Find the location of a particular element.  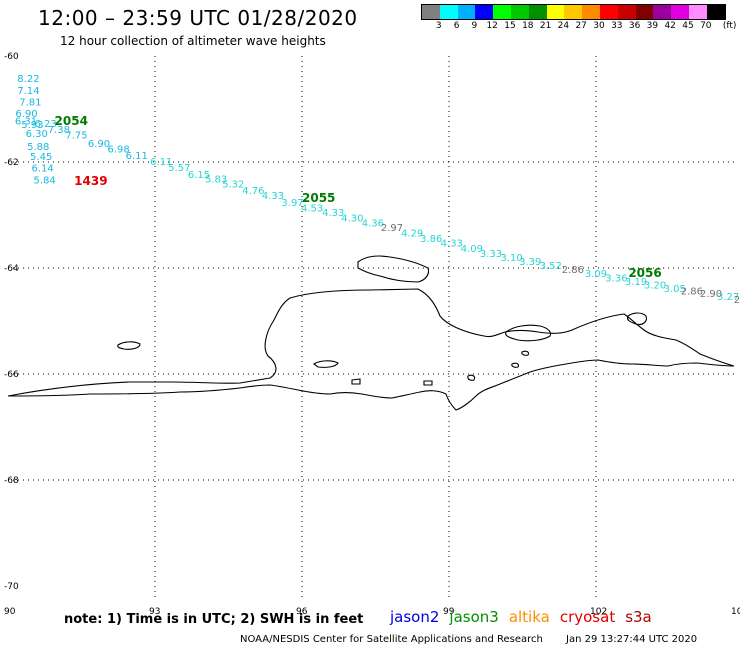

legend-tick-label: 3 is located at coordinates (438, 26).